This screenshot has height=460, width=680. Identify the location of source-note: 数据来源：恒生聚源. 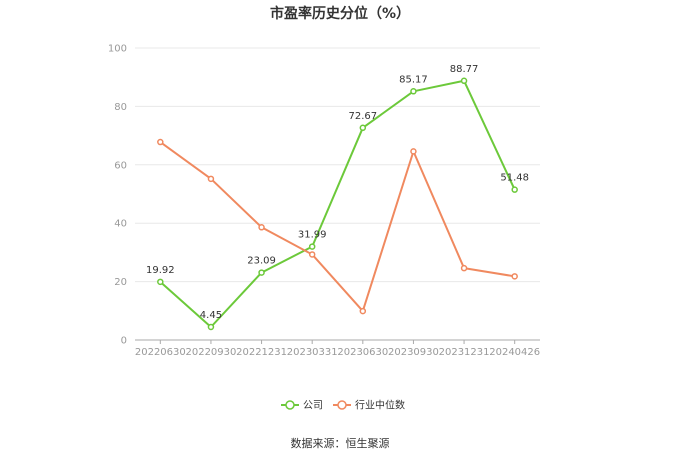
(340, 443).